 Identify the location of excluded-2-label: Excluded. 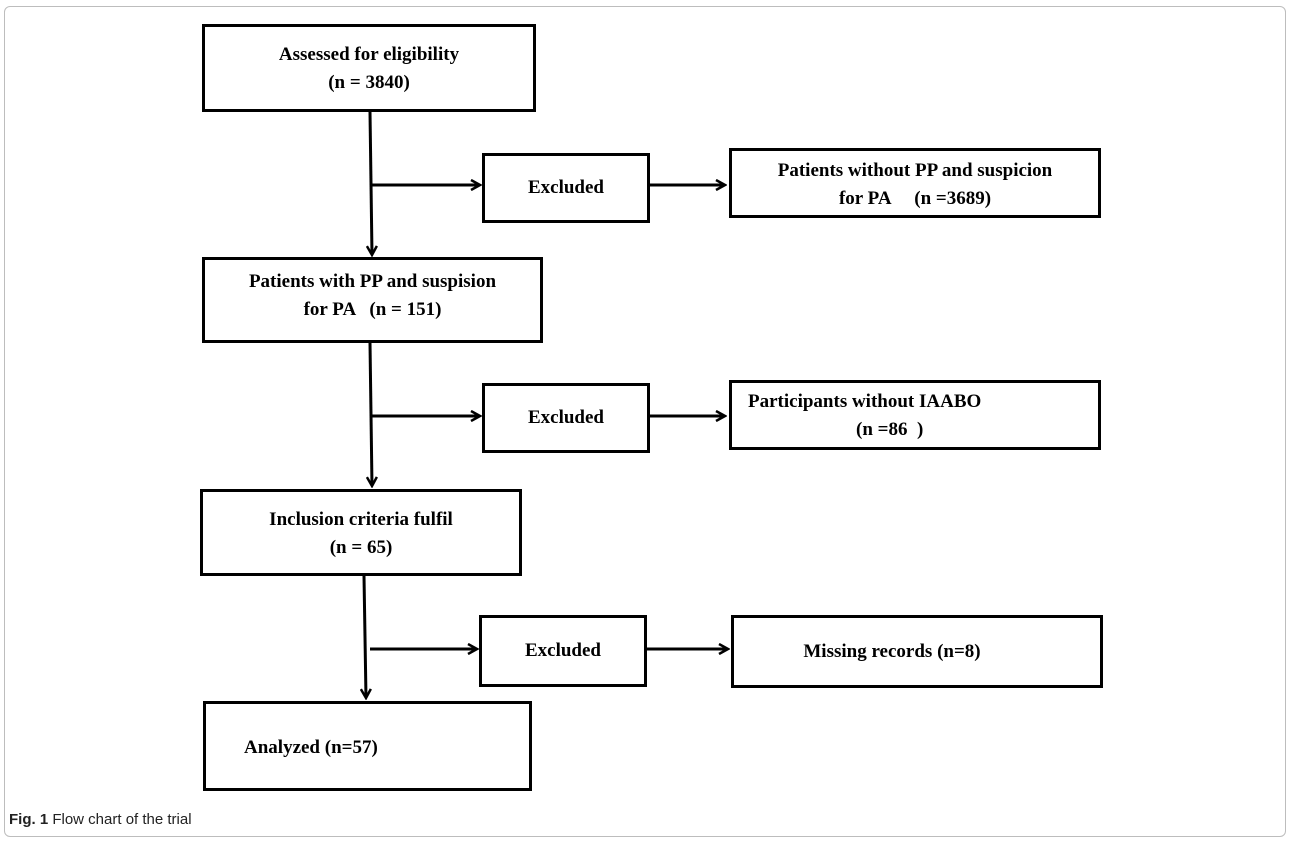
(566, 417).